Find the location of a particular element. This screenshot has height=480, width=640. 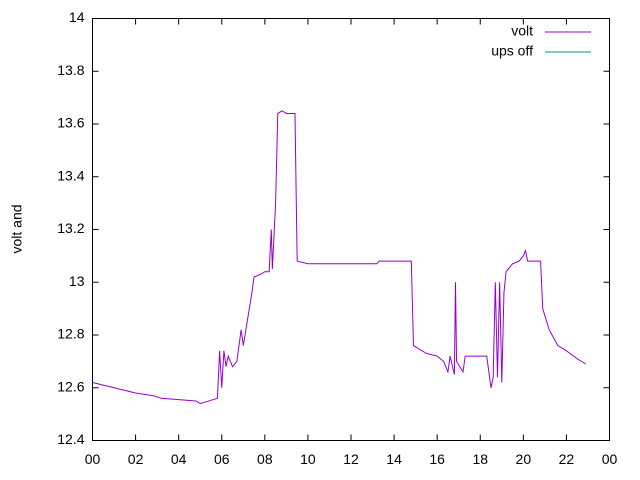

y-tick-label: 12.8 is located at coordinates (70, 334).